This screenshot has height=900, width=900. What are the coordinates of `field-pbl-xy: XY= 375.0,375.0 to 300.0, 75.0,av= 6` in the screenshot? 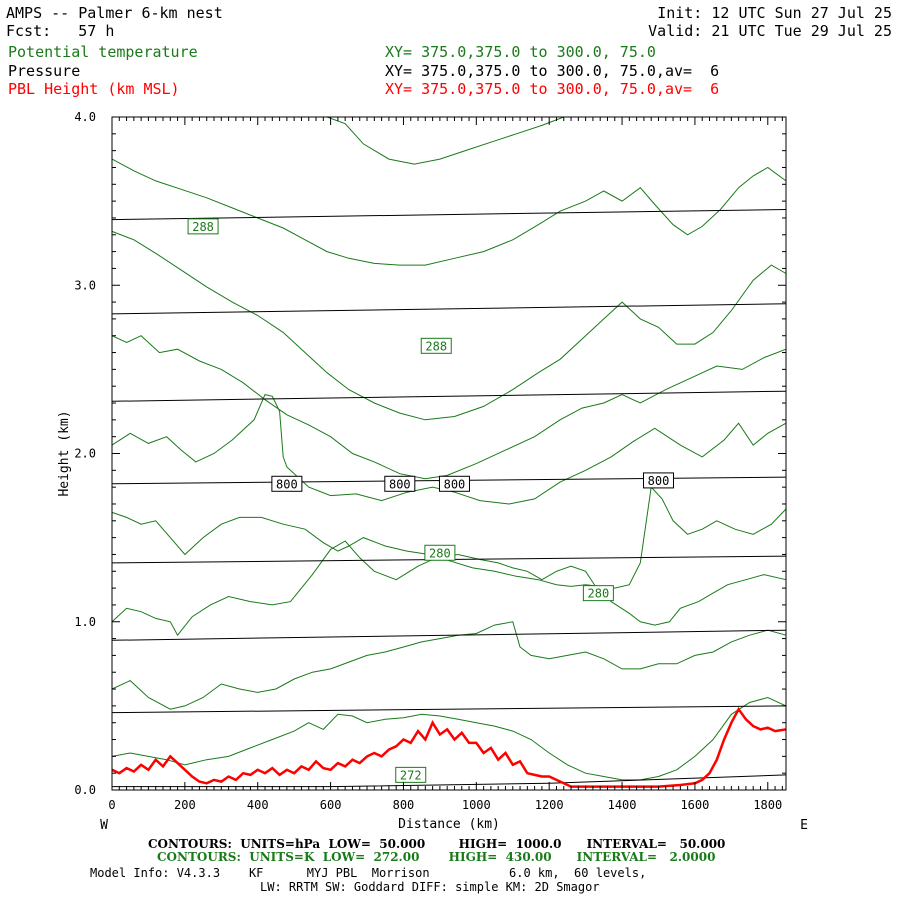 It's located at (552, 89).